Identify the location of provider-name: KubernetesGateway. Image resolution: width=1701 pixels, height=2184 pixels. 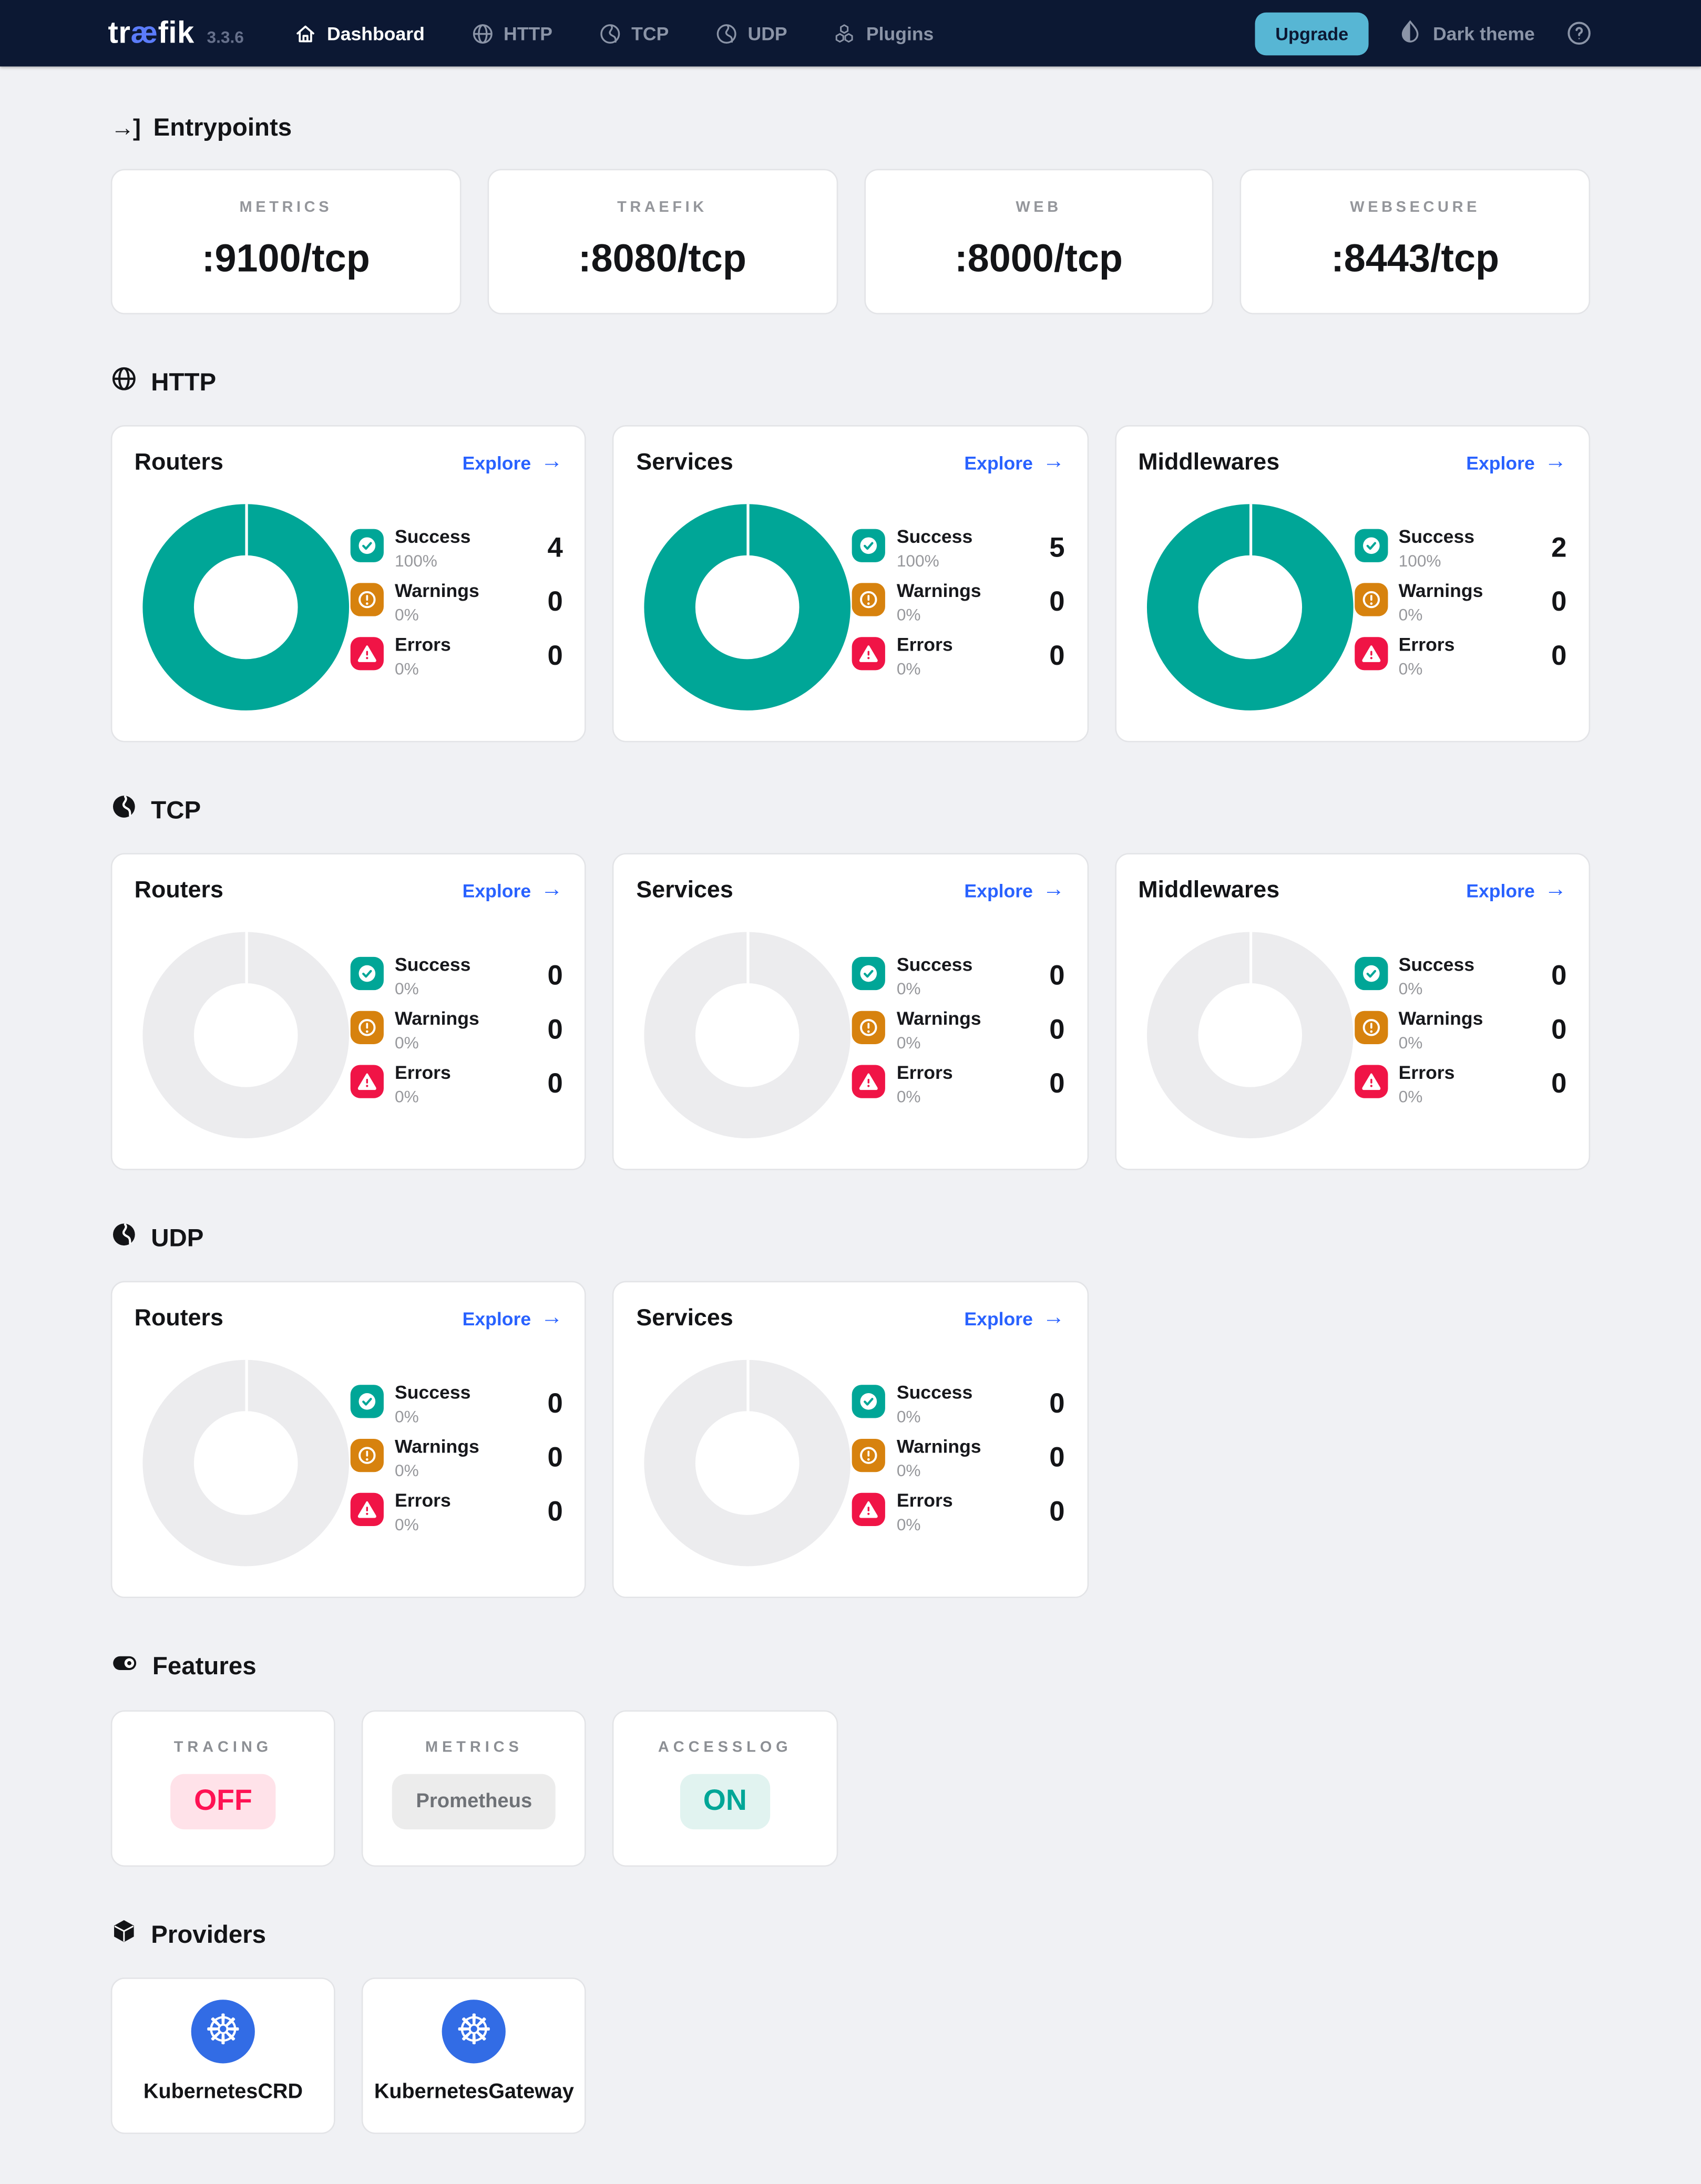
(474, 2092).